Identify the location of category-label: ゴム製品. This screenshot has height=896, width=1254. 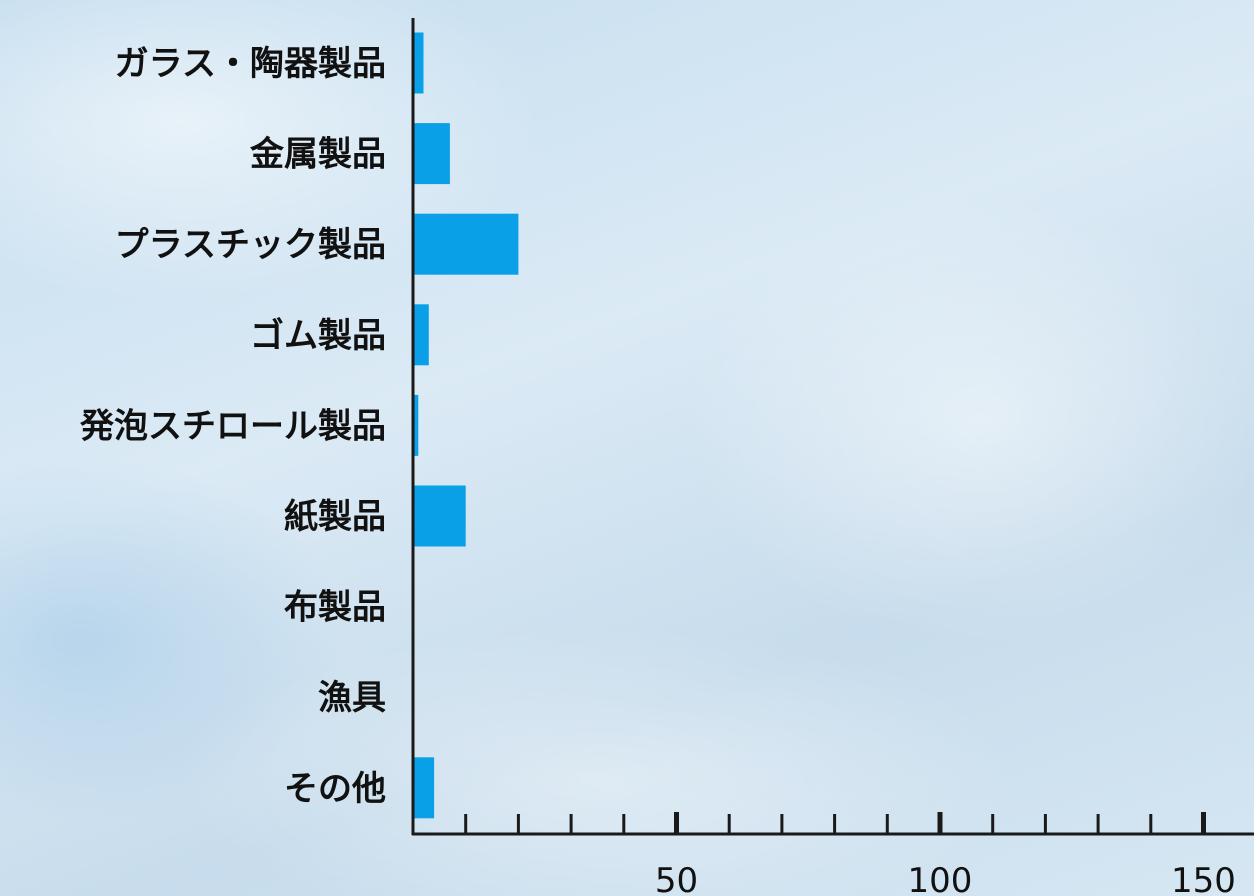
(318, 336).